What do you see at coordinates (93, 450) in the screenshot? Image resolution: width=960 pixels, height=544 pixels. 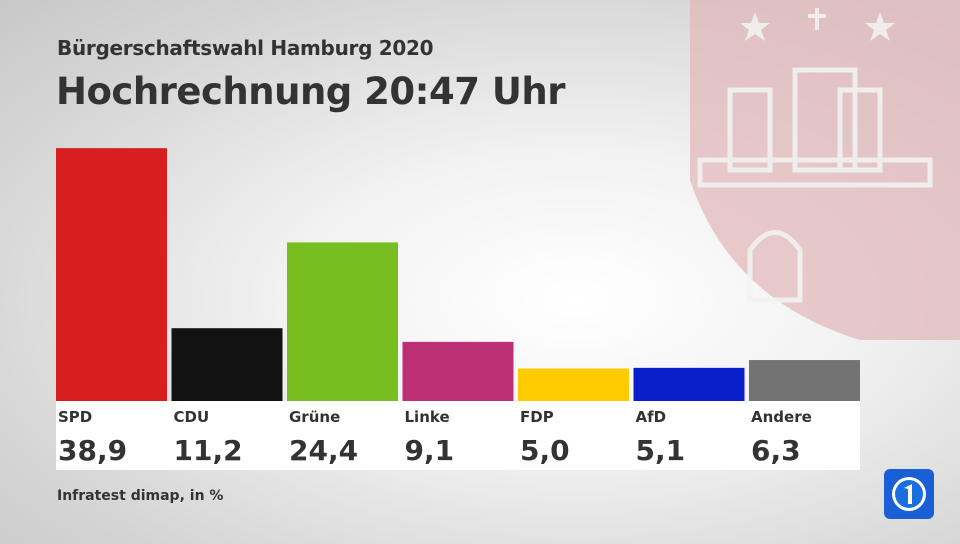 I see `party-value: 38,9` at bounding box center [93, 450].